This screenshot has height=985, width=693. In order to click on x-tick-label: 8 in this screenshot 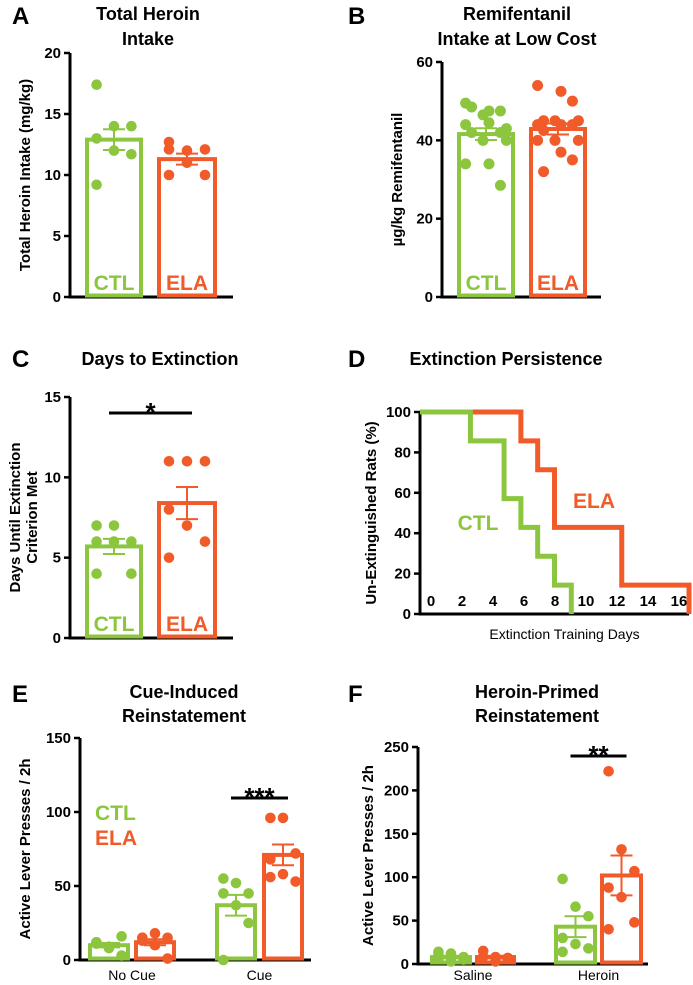, I will do `click(555, 601)`.